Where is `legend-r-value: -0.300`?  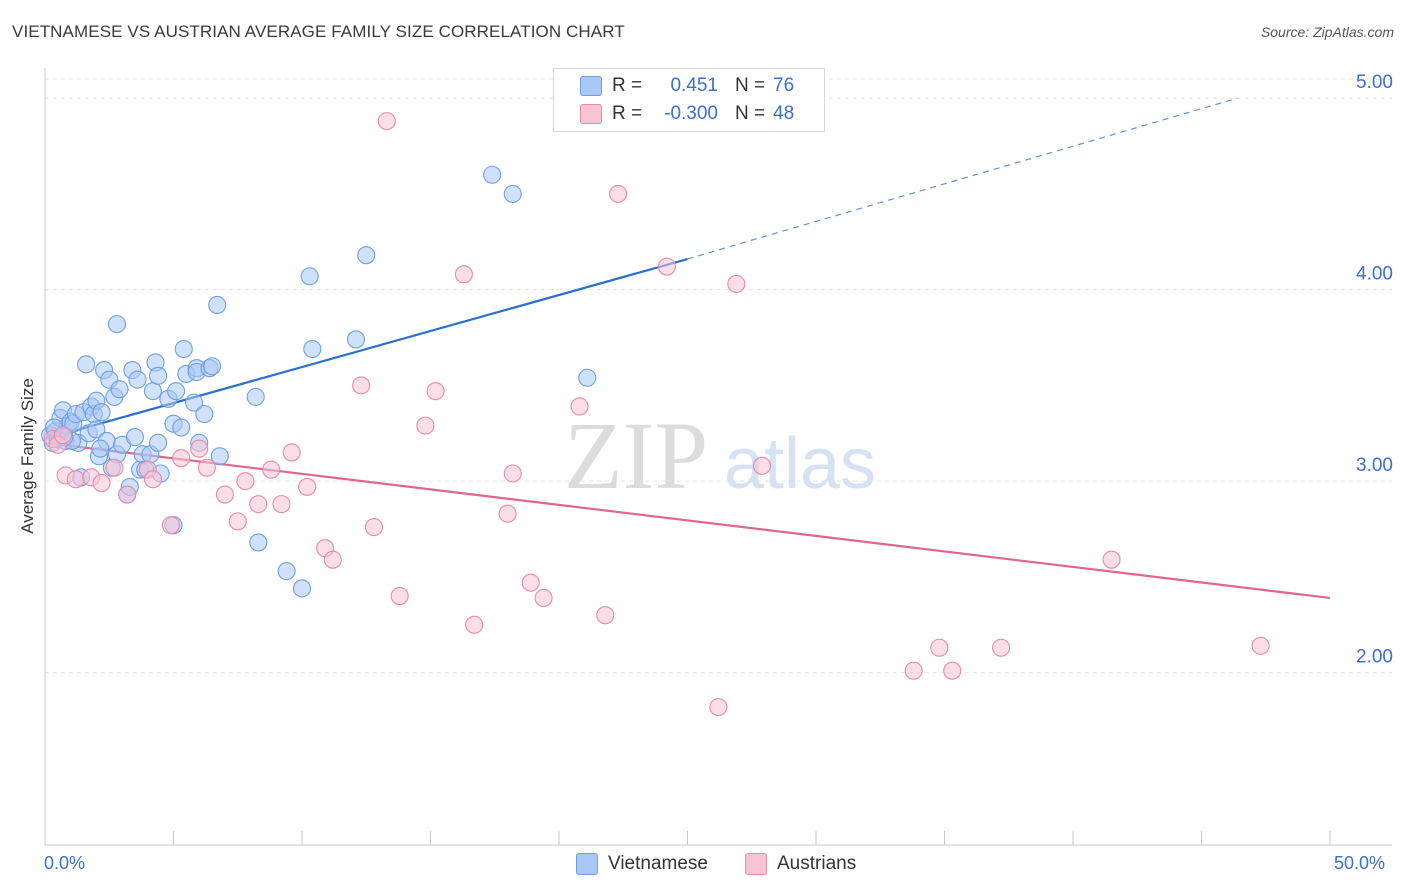 legend-r-value: -0.300 is located at coordinates (691, 113).